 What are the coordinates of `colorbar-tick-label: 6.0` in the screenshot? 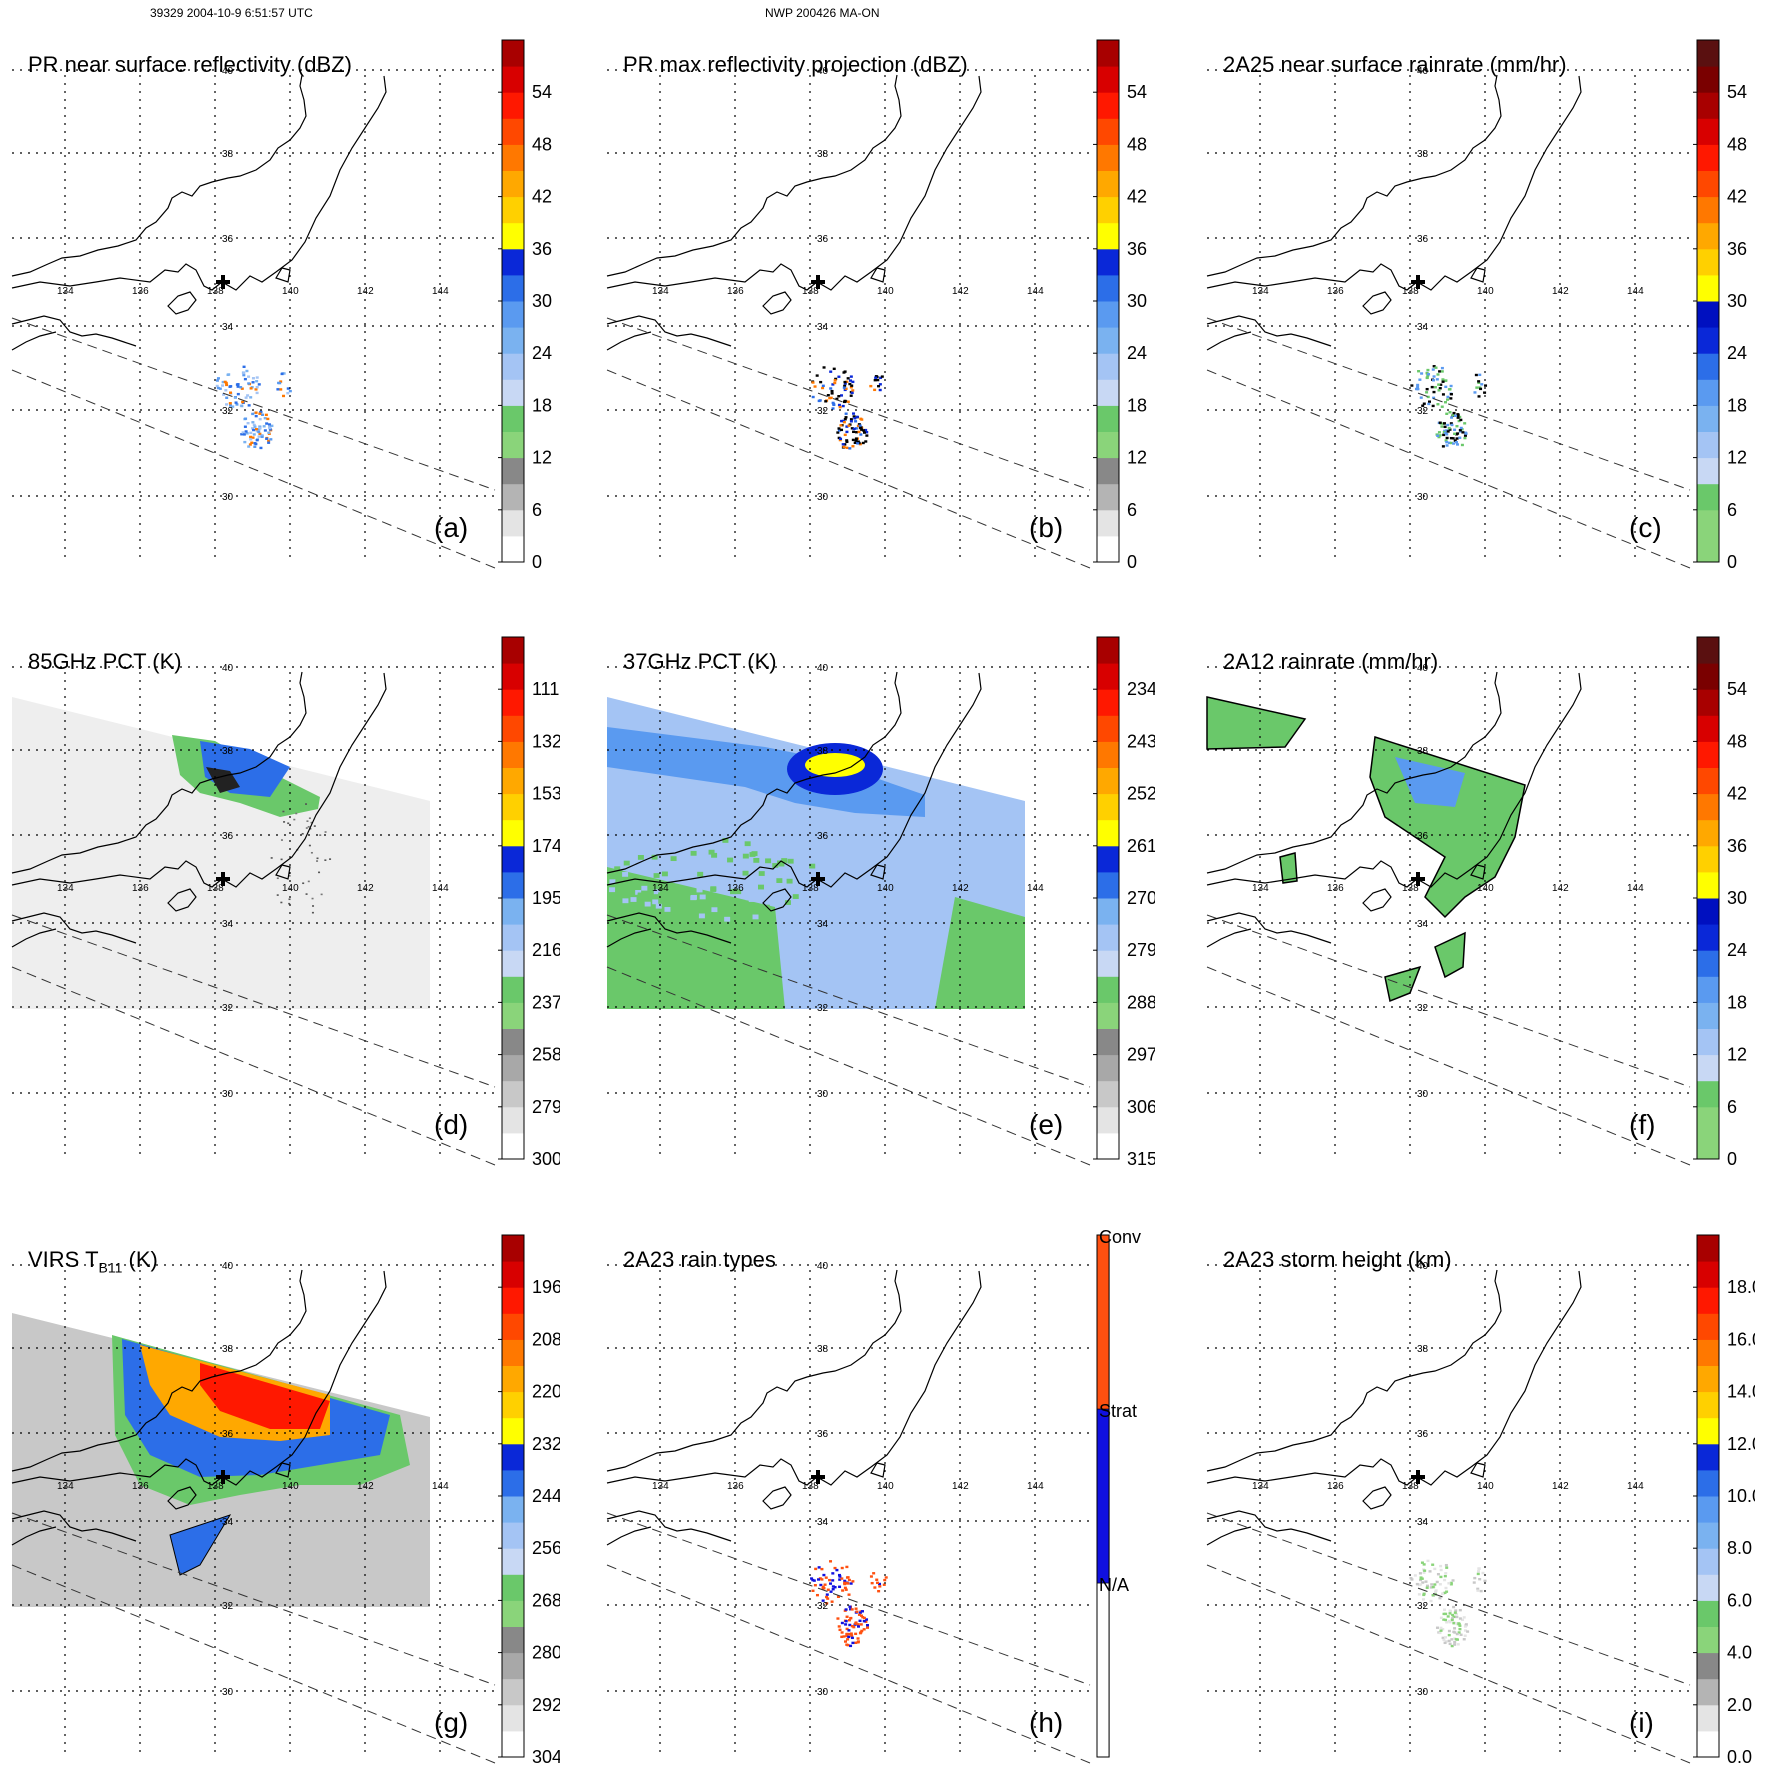 It's located at (1739, 1600).